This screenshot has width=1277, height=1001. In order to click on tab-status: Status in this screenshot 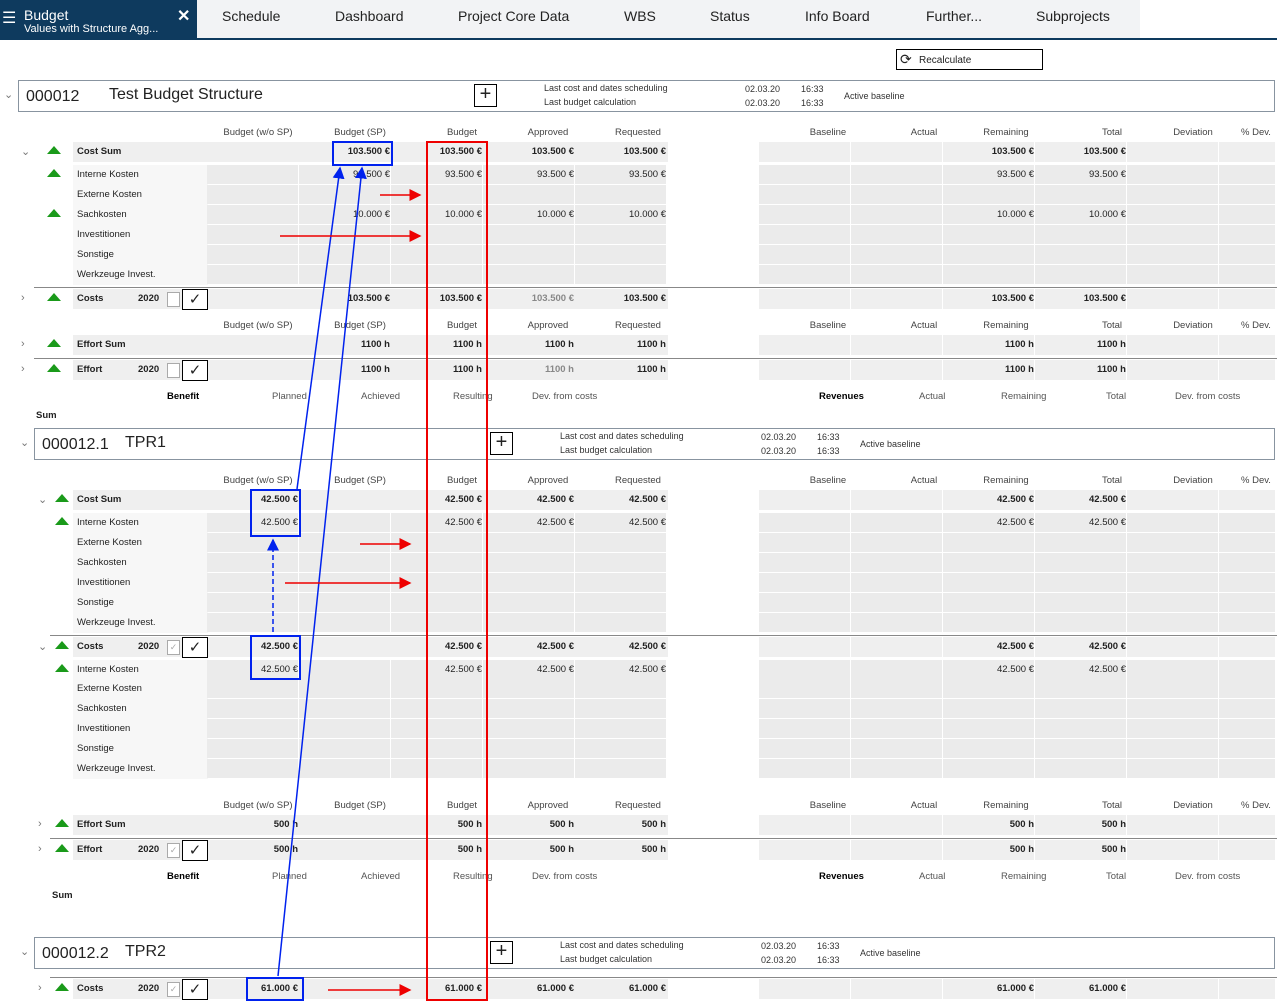, I will do `click(730, 16)`.